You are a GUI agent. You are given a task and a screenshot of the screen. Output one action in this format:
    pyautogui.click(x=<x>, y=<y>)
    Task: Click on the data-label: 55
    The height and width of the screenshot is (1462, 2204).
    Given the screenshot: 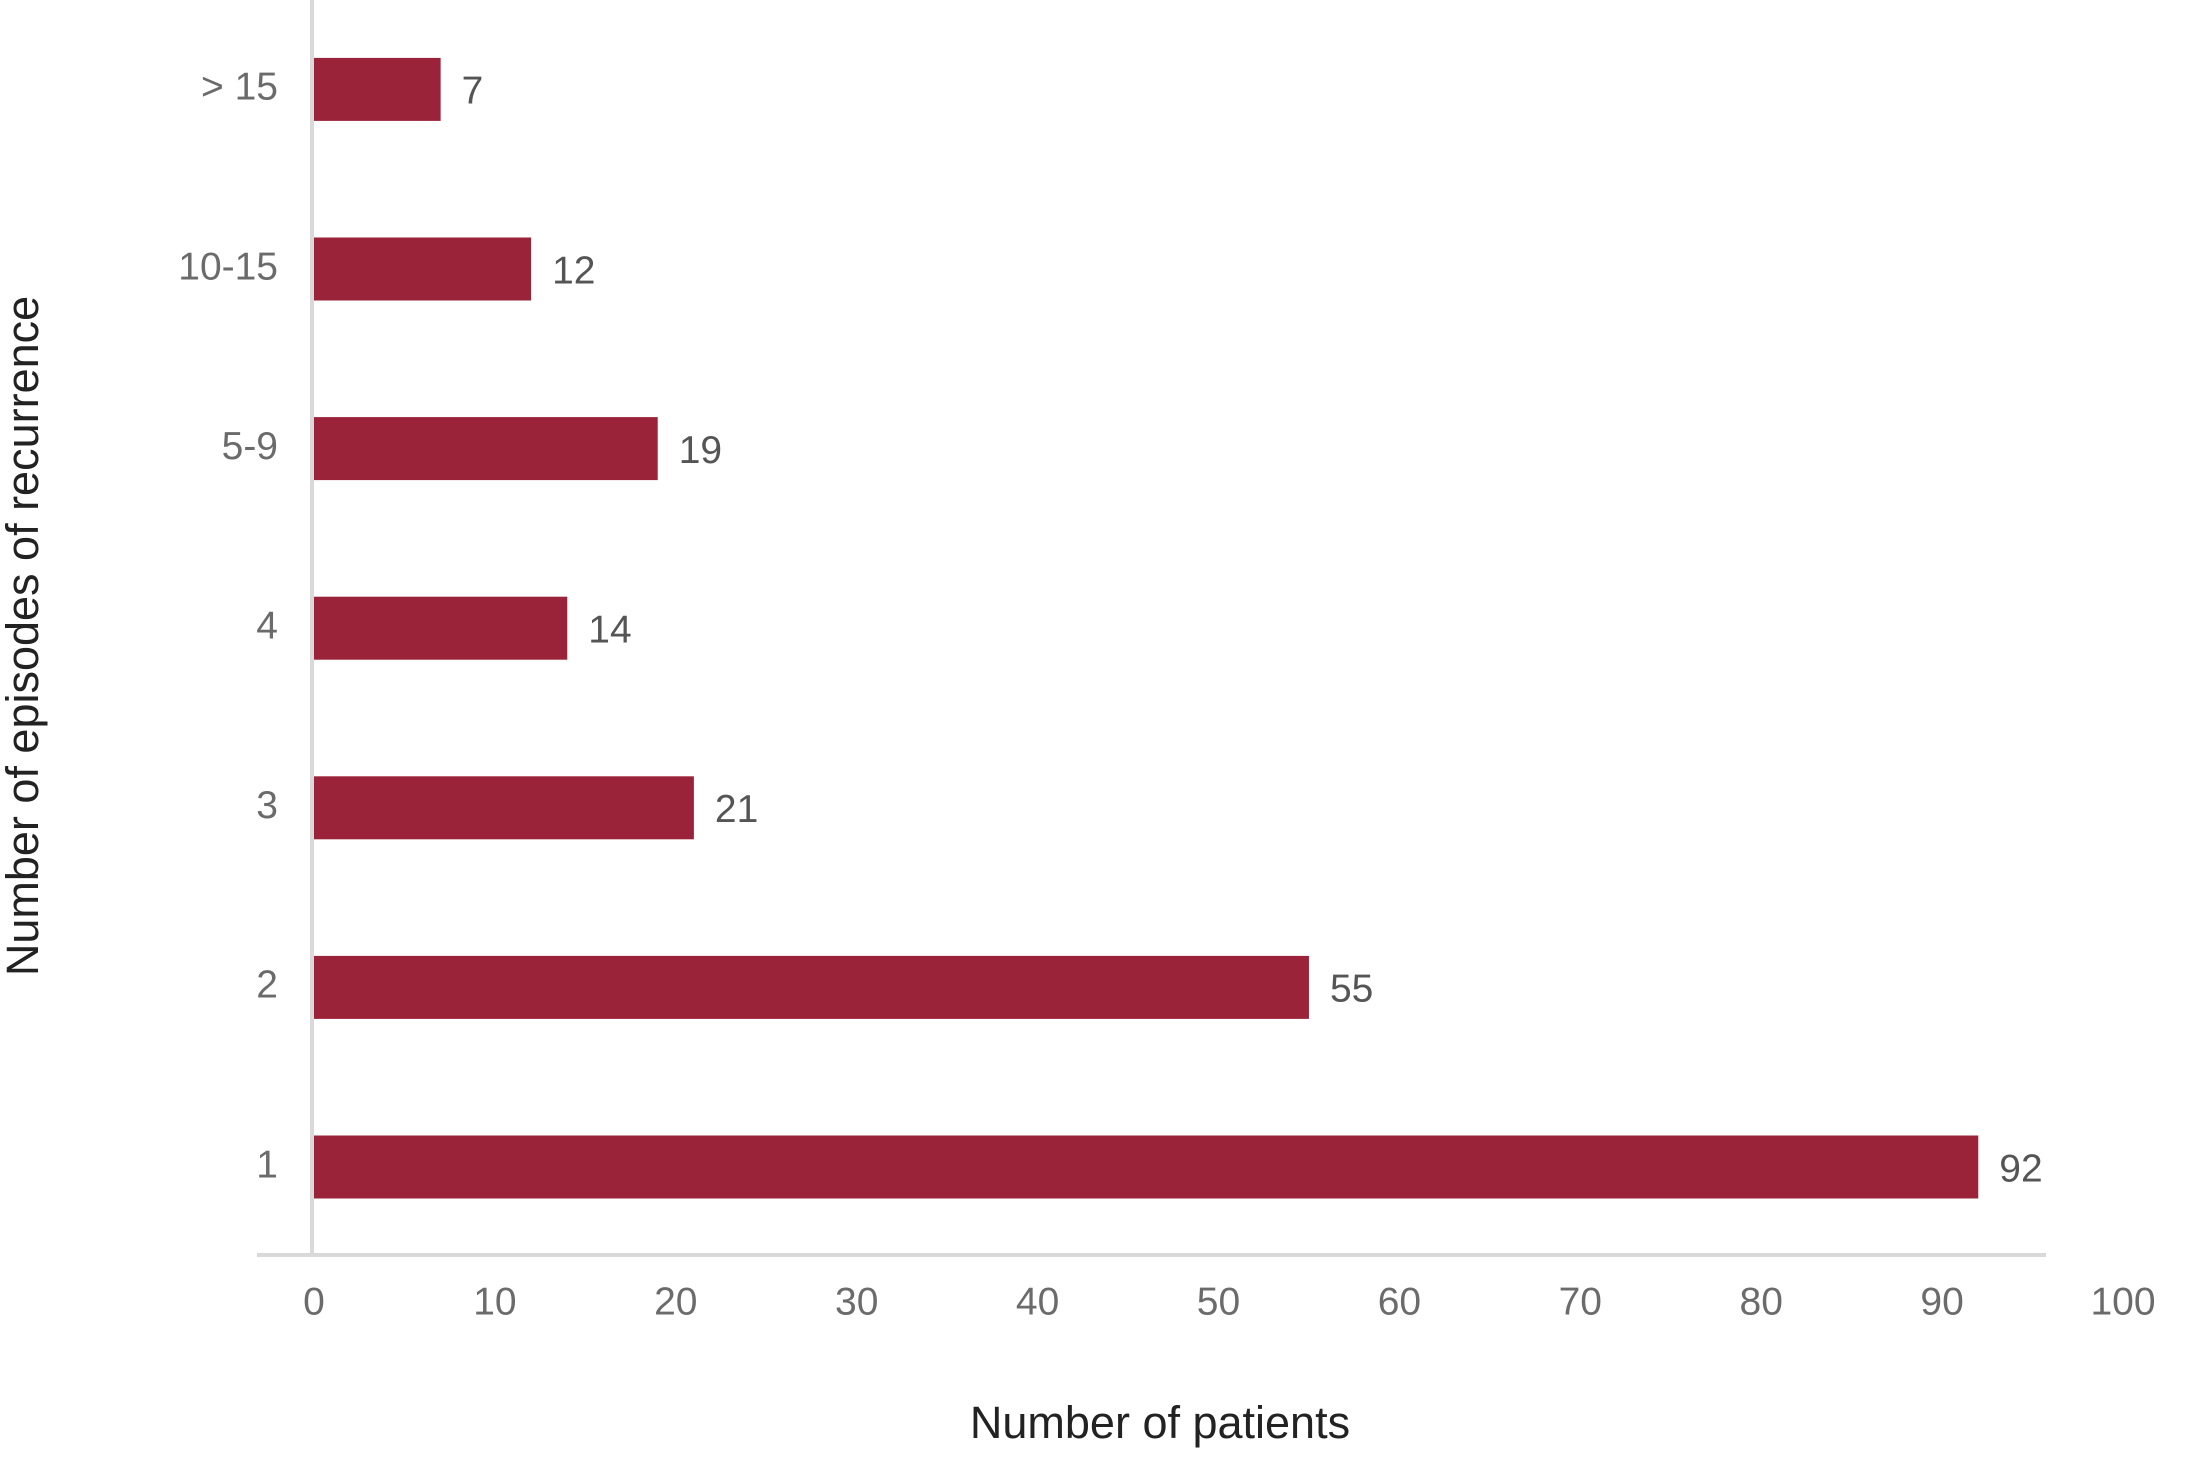 What is the action you would take?
    pyautogui.click(x=1351, y=989)
    